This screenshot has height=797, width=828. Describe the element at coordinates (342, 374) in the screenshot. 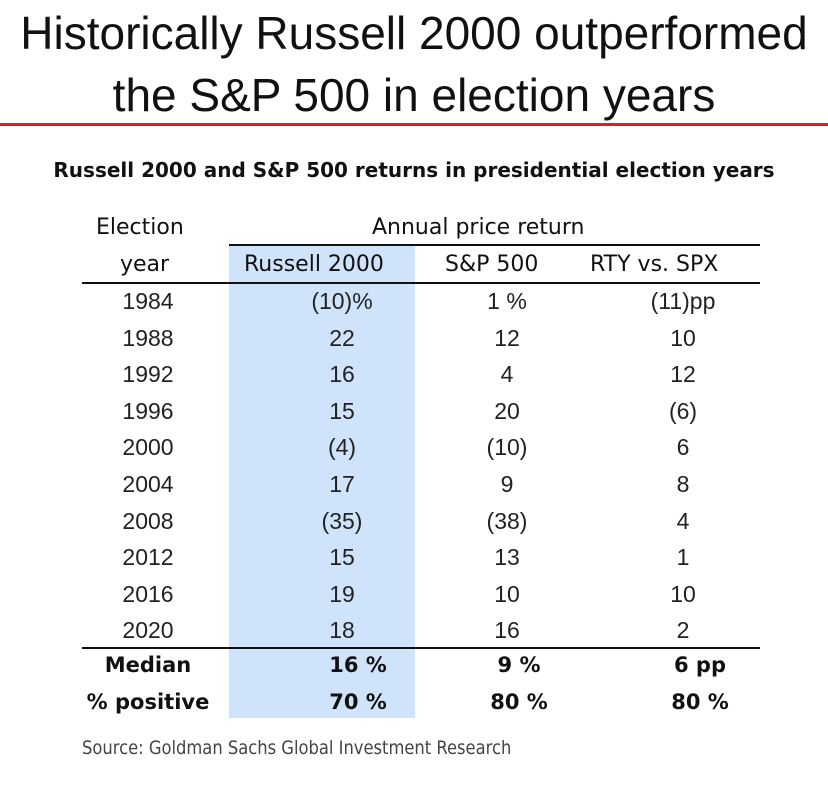

I see `row-russell-return: 16` at that location.